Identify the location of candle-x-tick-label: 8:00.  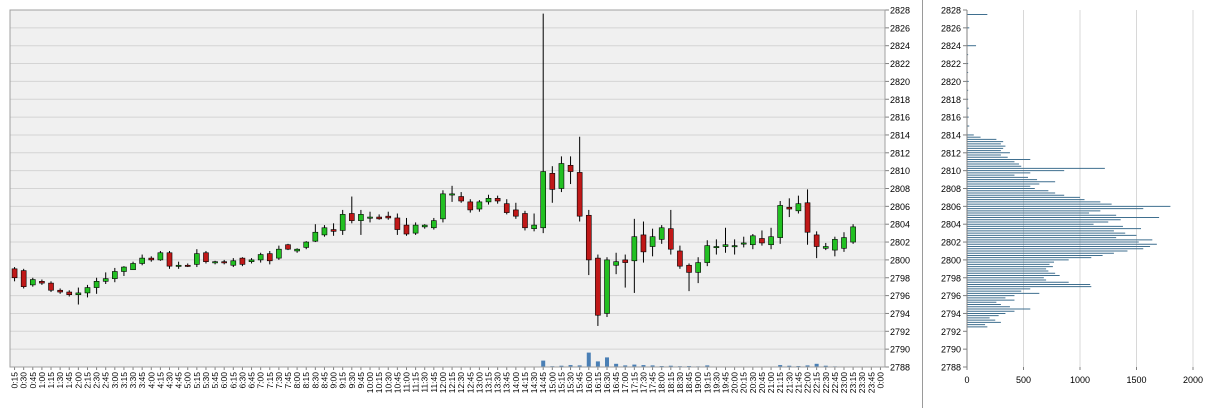
(297, 380).